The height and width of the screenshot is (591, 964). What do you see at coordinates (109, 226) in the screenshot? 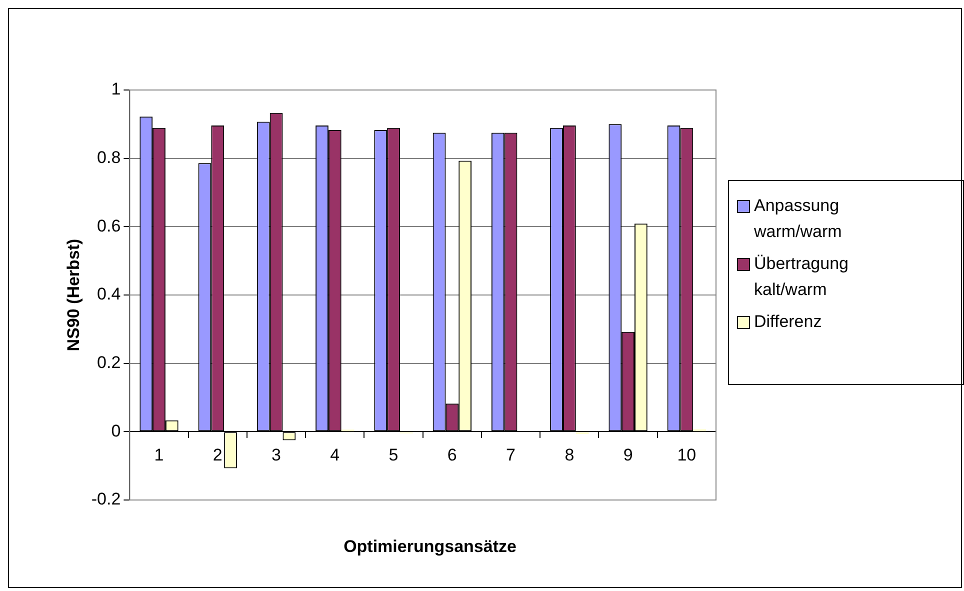
I see `y-tick-label: 0.6` at bounding box center [109, 226].